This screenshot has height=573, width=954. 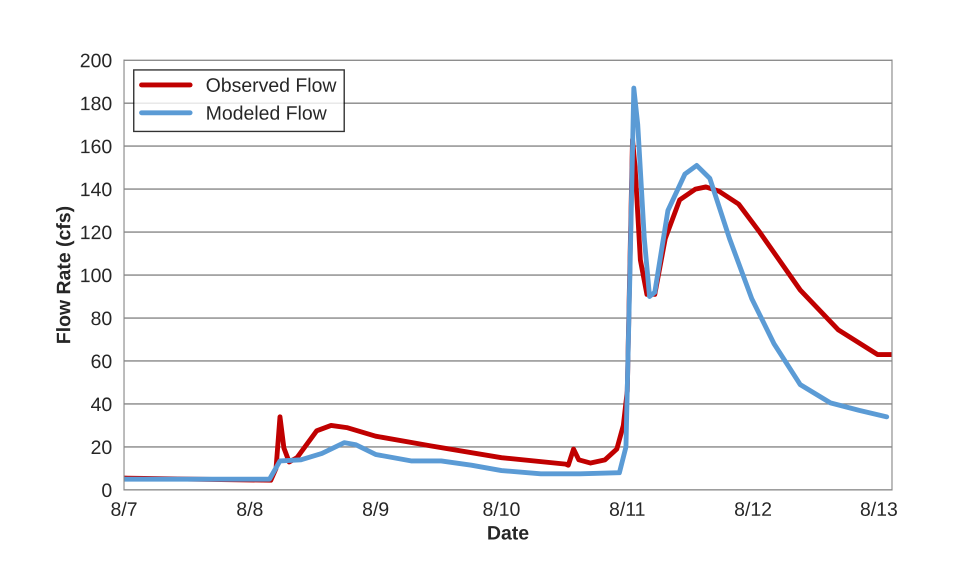 I want to click on x-tick-label: 8/12, so click(x=753, y=509).